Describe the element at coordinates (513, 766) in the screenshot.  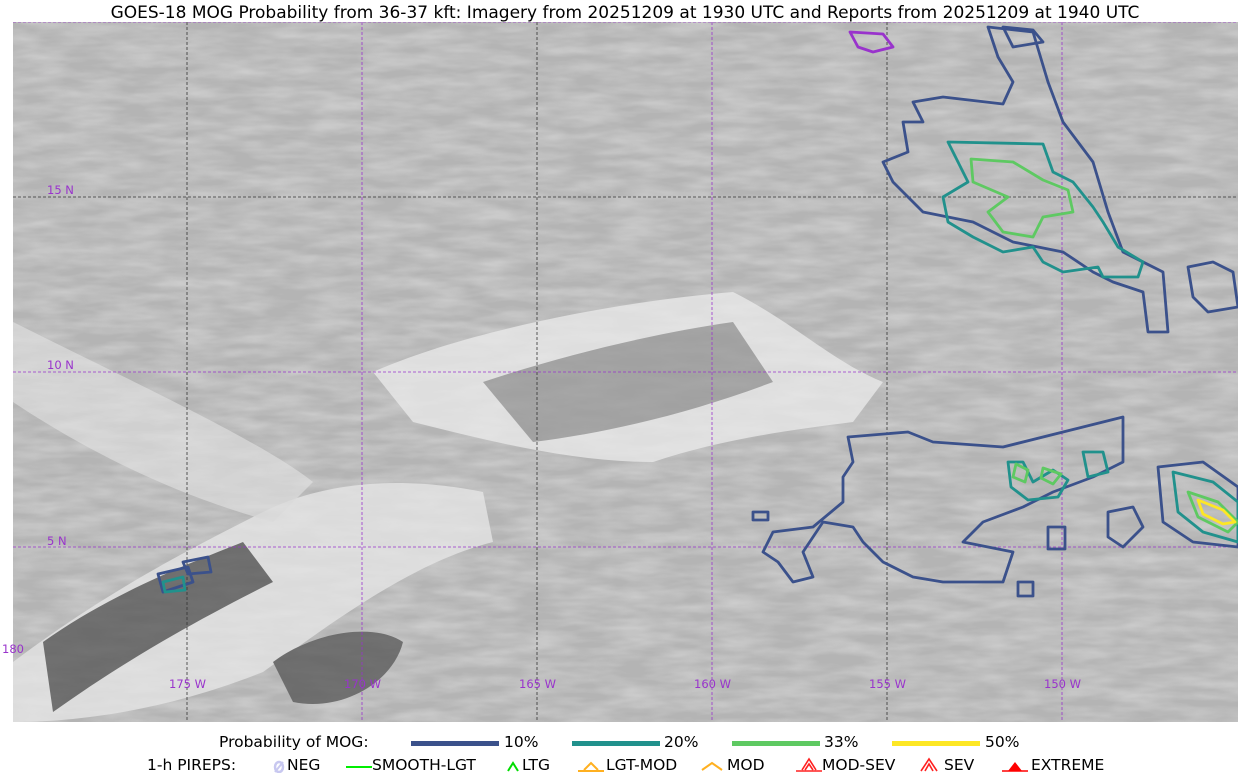
I see `ltg-caret-icon` at that location.